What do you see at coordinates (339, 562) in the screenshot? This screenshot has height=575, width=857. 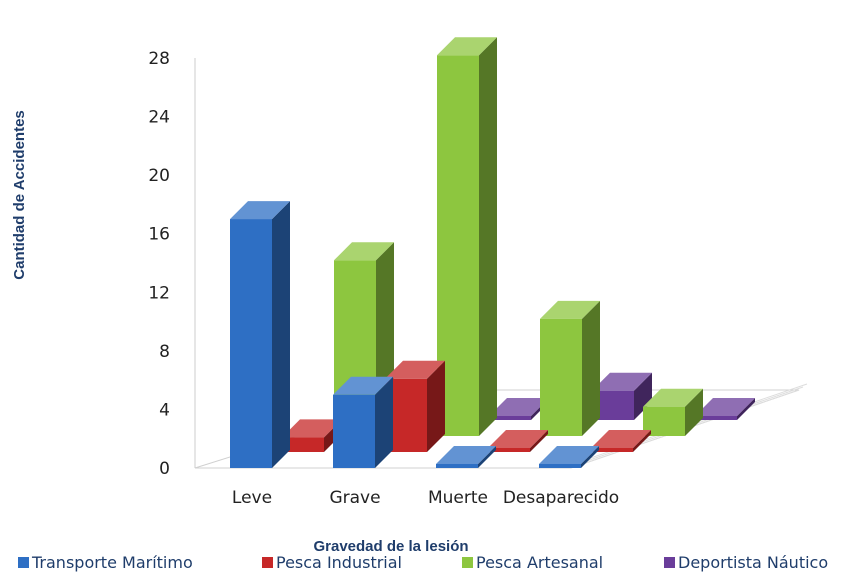 I see `legend-label: Pesca Industrial` at bounding box center [339, 562].